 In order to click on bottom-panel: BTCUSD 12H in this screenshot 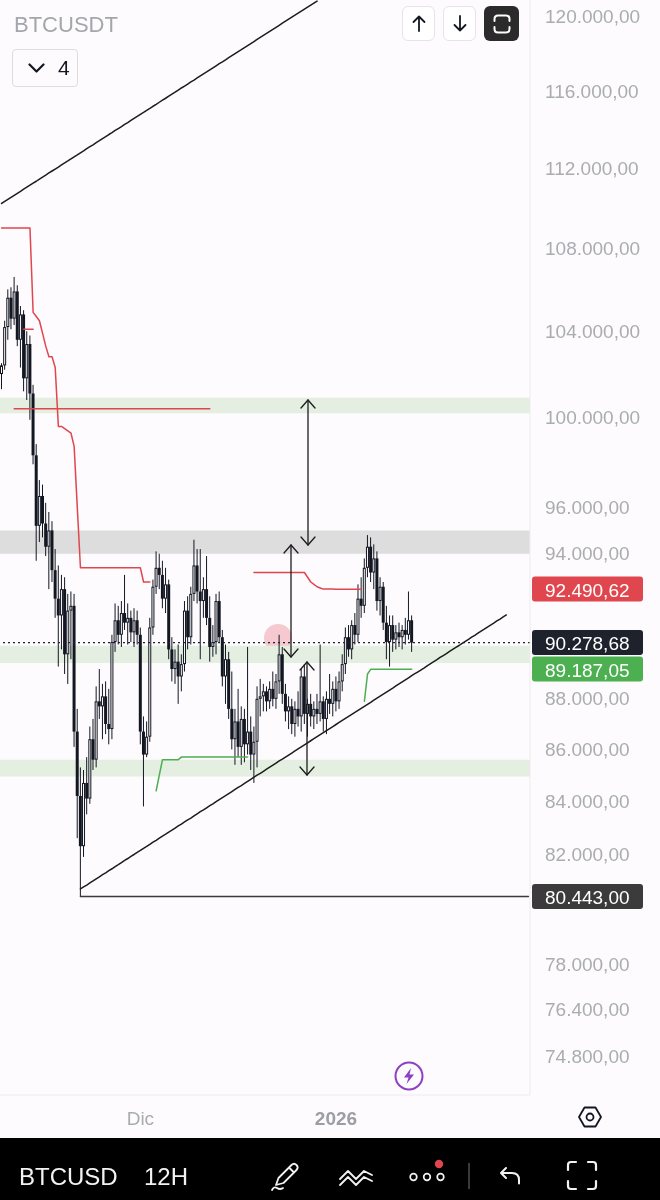, I will do `click(330, 1169)`.